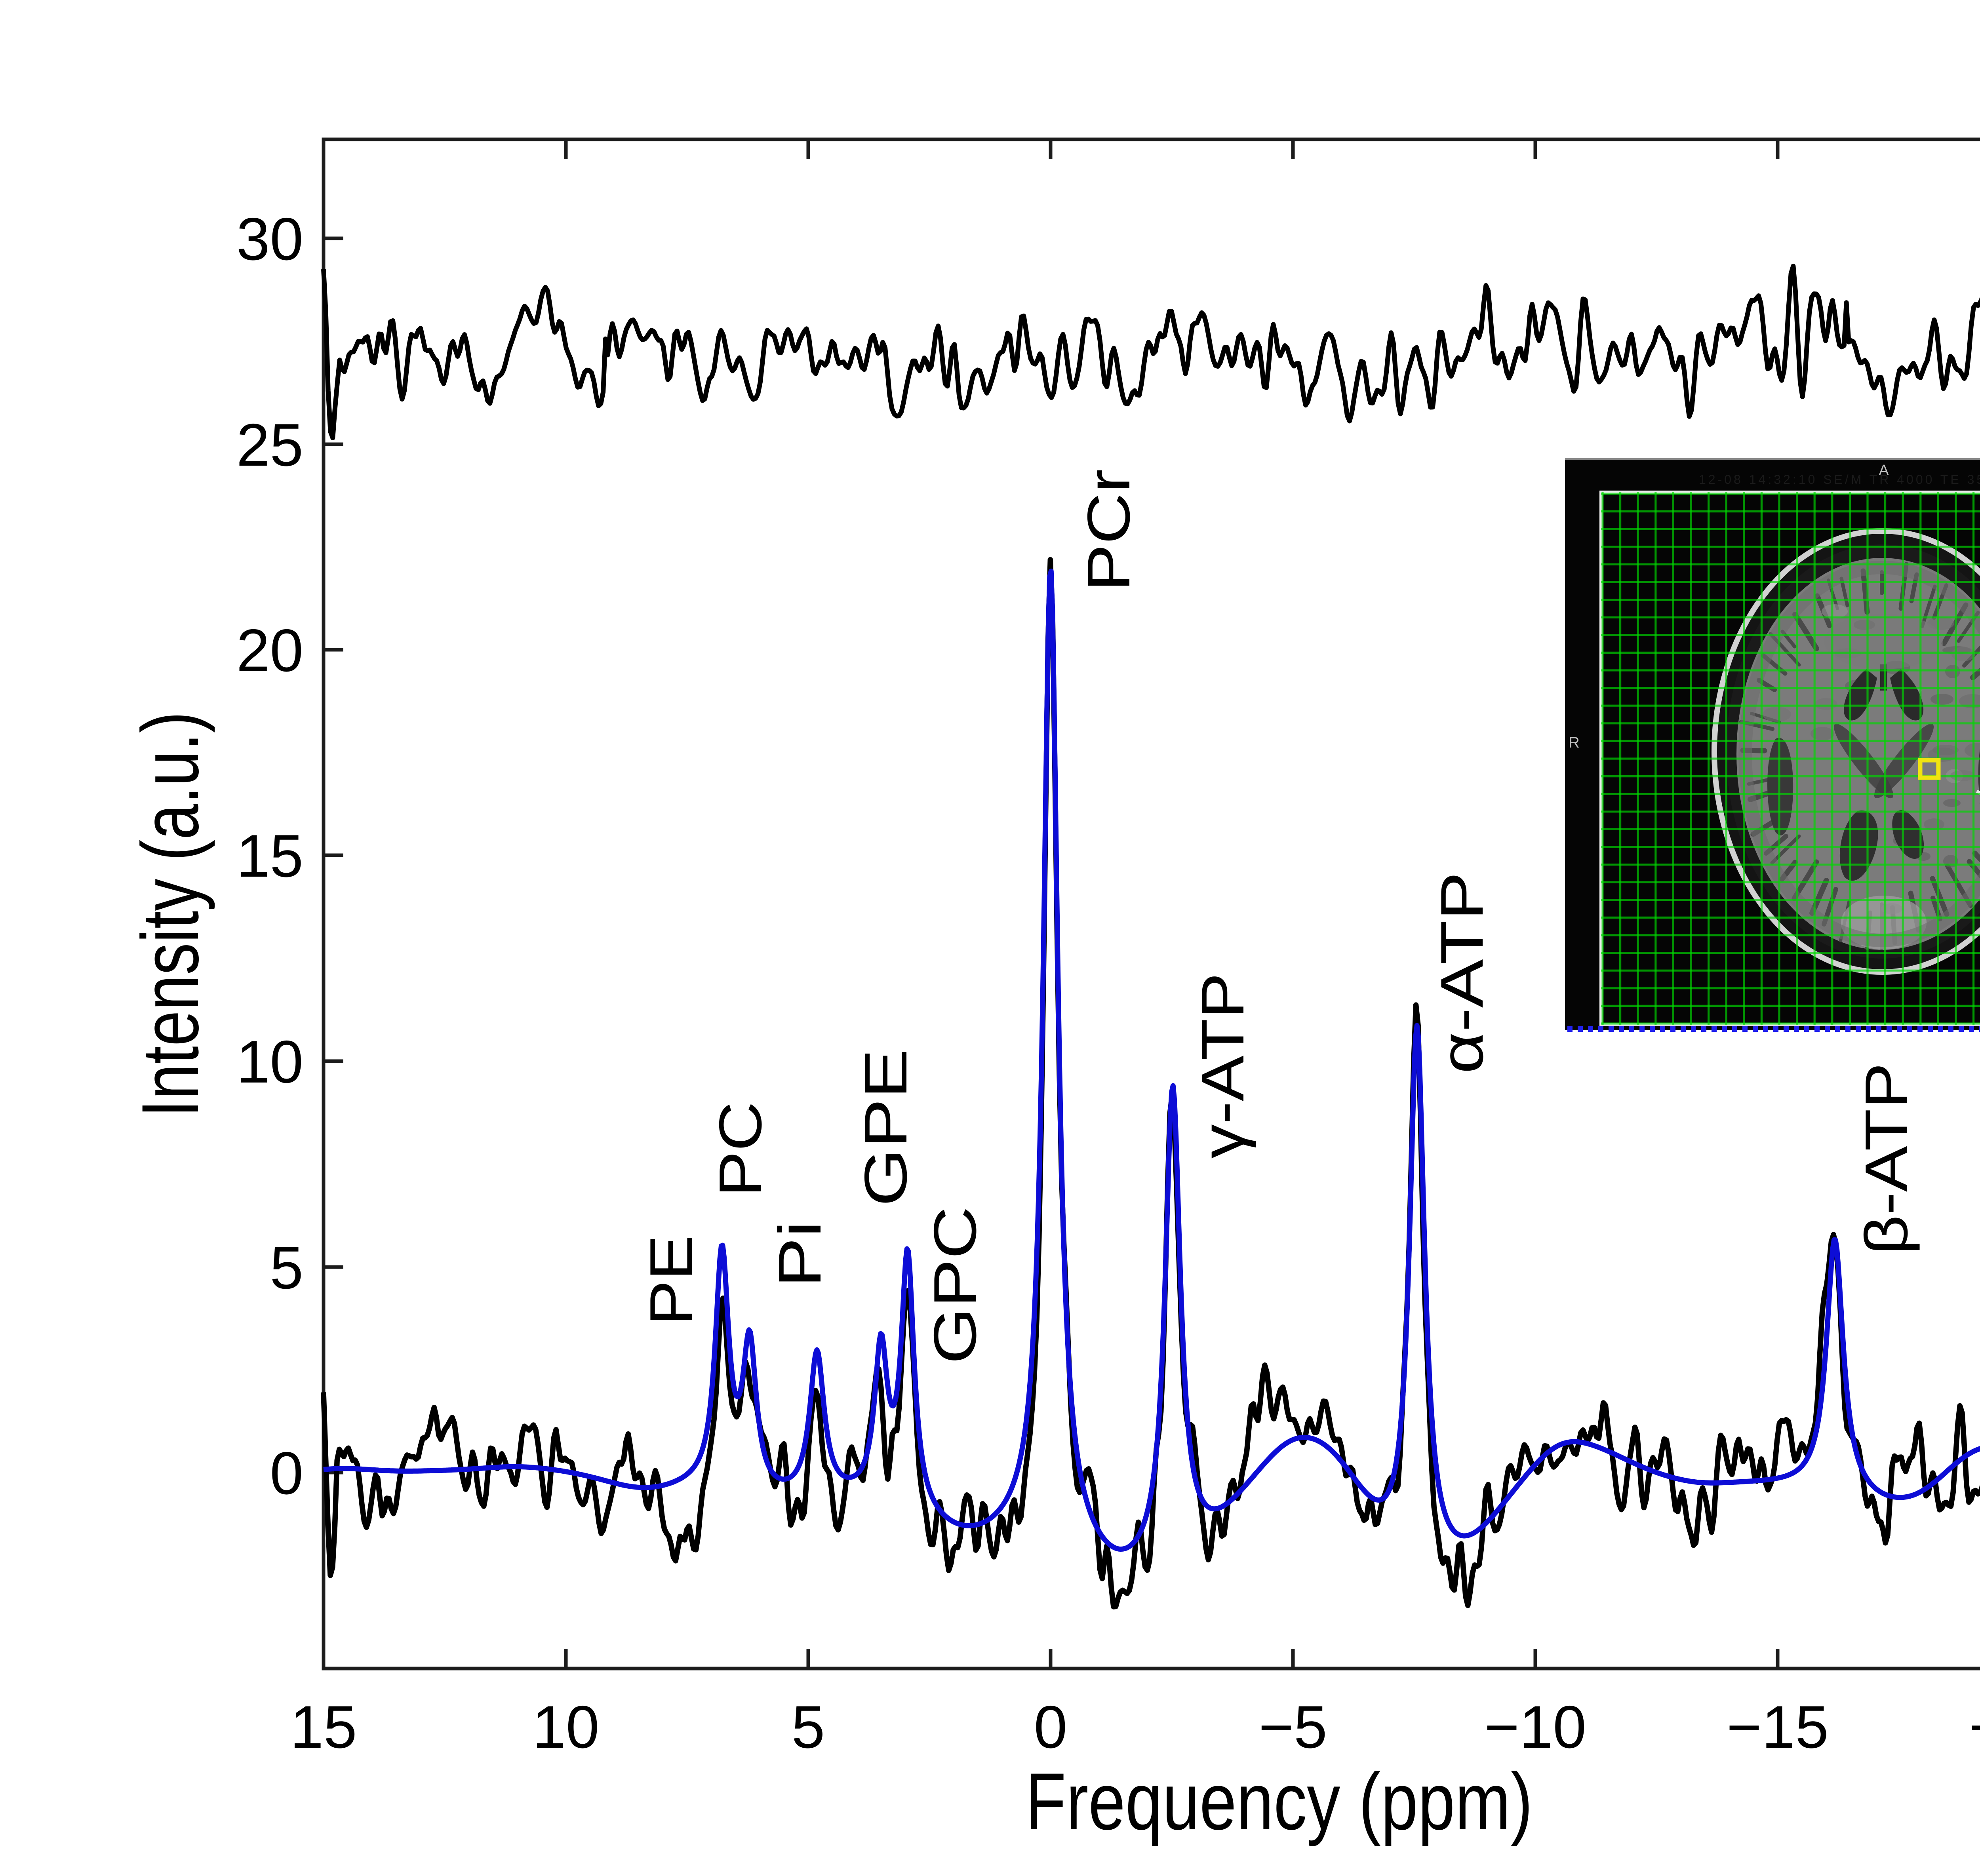 The image size is (1980, 1876). Describe the element at coordinates (1292, 1727) in the screenshot. I see `svg-text: −5` at that location.